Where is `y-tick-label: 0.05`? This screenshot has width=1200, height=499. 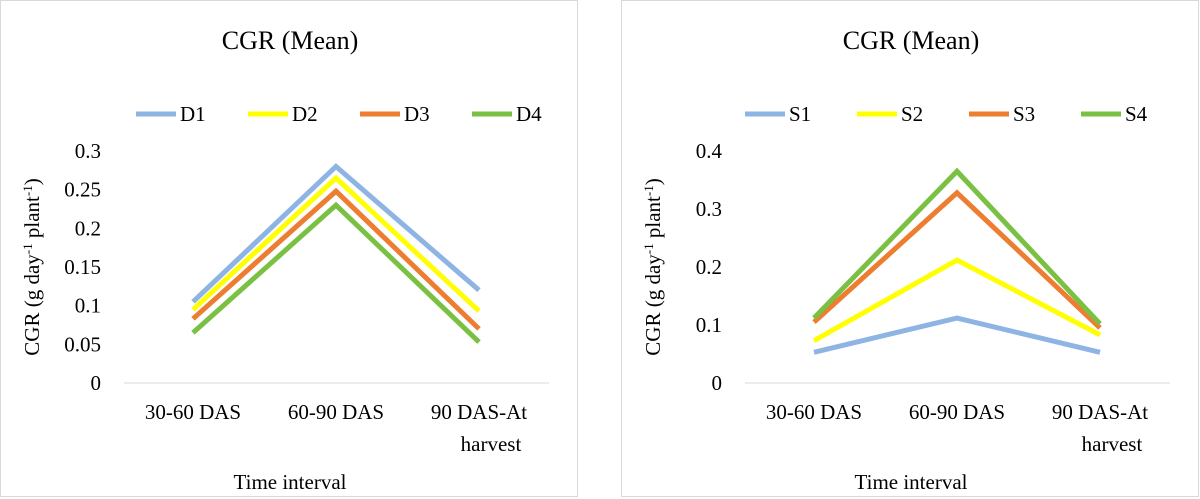
y-tick-label: 0.05 is located at coordinates (82, 344).